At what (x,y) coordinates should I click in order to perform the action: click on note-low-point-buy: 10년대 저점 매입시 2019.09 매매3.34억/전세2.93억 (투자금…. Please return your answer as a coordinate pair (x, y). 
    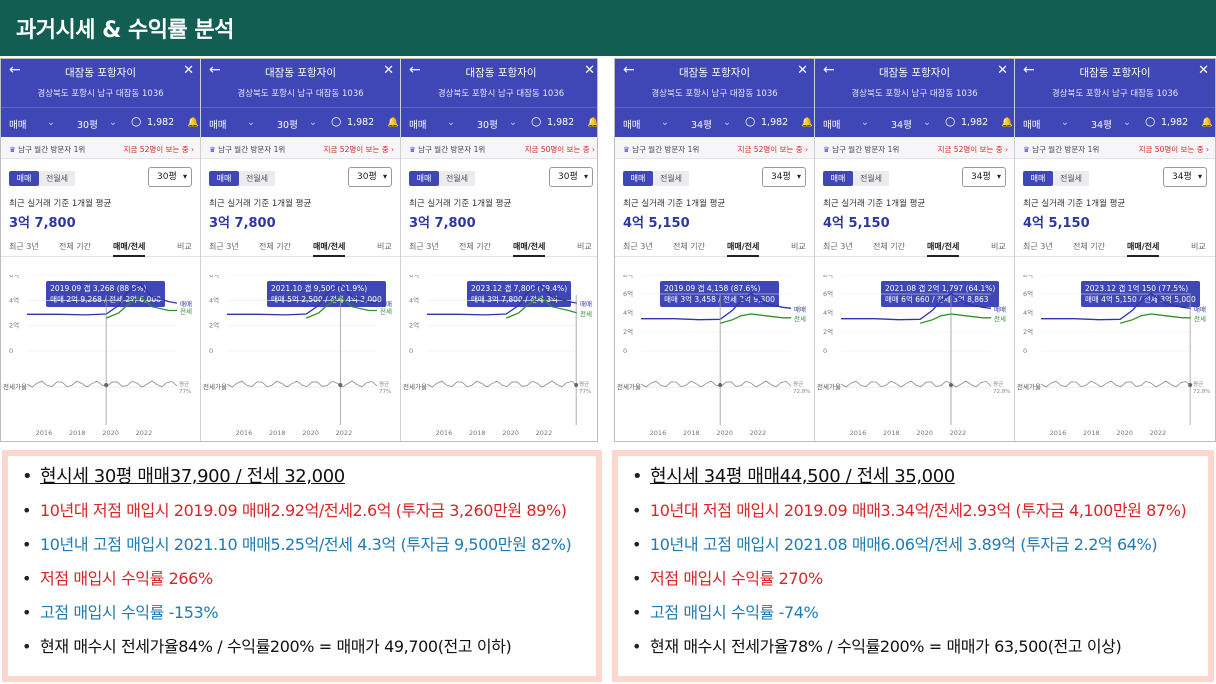
    Looking at the image, I should click on (913, 511).